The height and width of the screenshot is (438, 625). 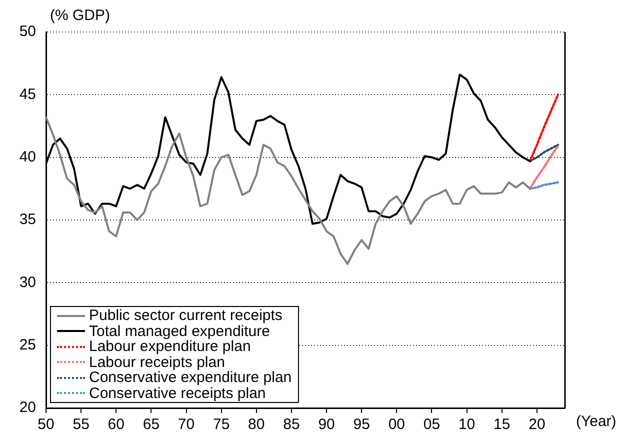 What do you see at coordinates (179, 331) in the screenshot?
I see `legend-label: Total managed expenditure` at bounding box center [179, 331].